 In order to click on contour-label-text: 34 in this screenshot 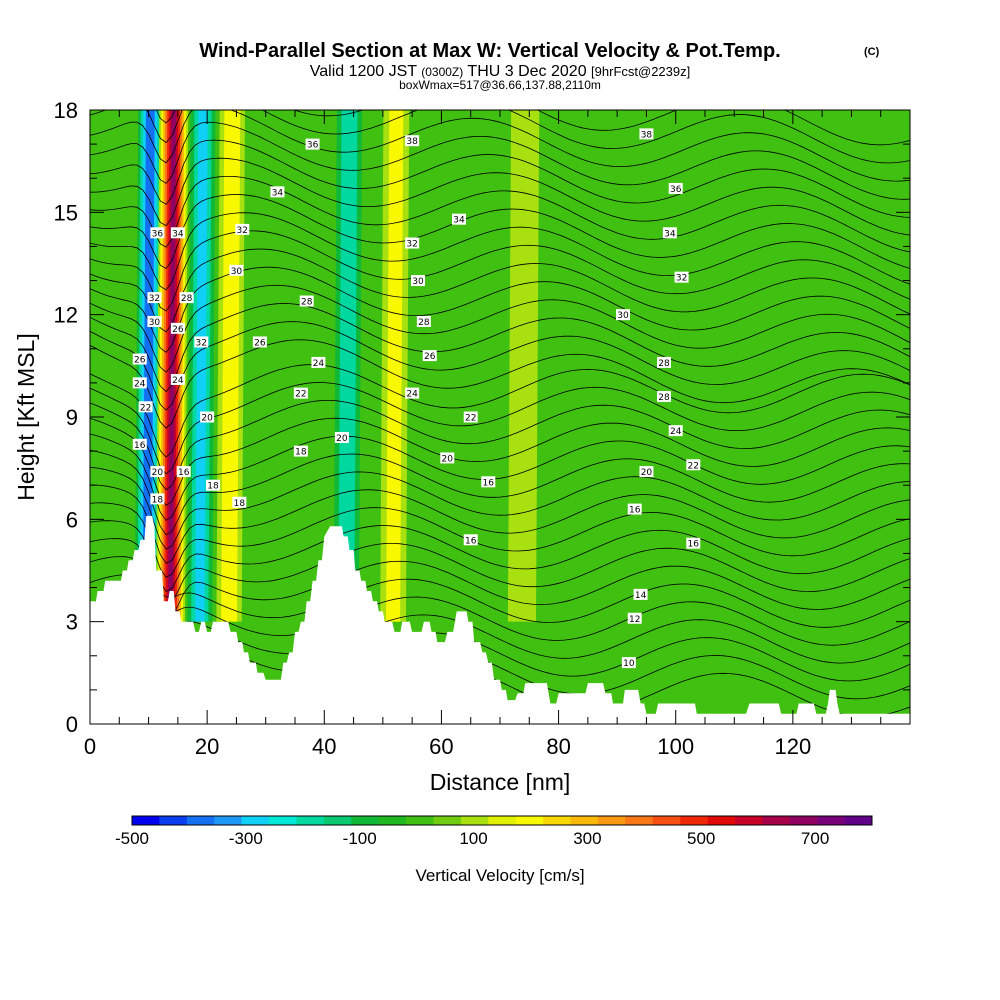, I will do `click(670, 234)`.